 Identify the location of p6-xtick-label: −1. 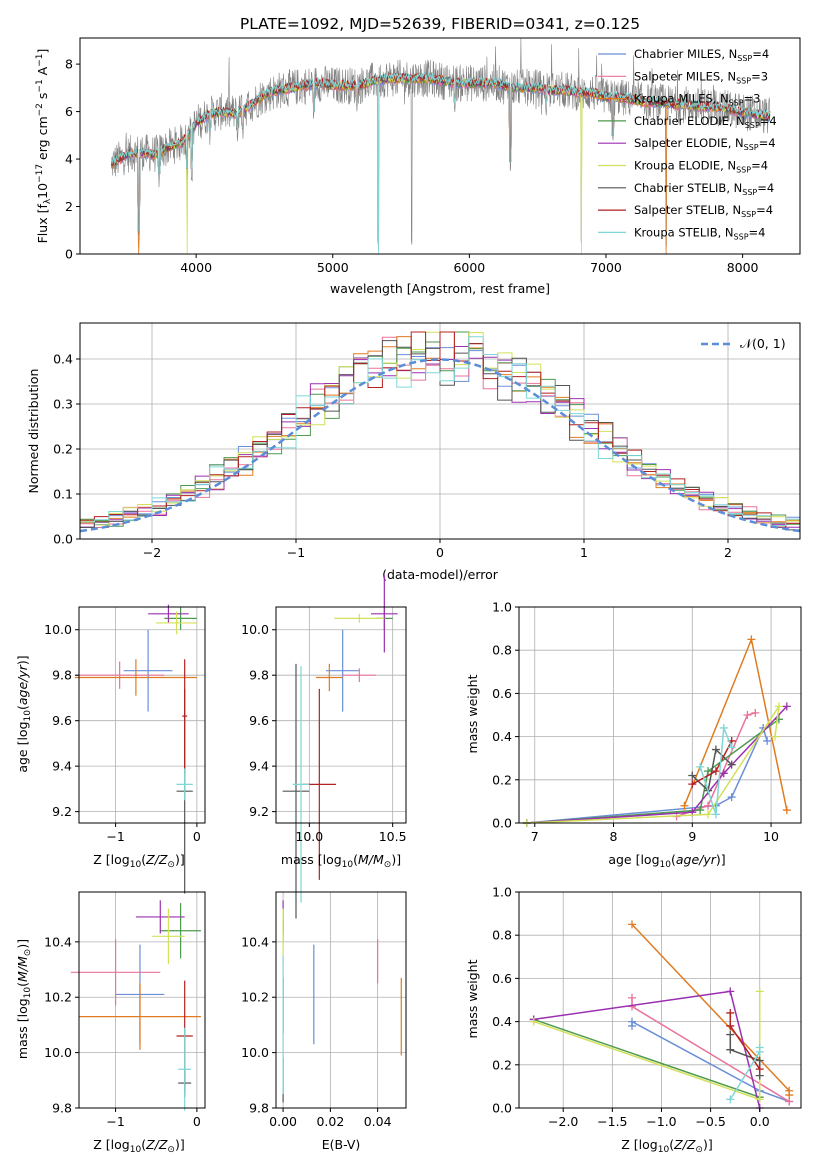
(115, 1121).